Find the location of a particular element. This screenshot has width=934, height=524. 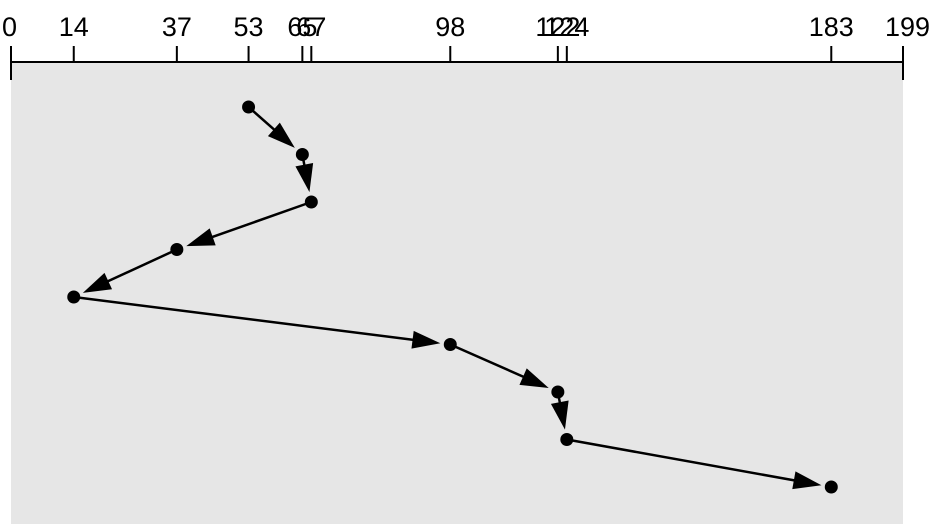

tick-label-65: 65 is located at coordinates (302, 27).